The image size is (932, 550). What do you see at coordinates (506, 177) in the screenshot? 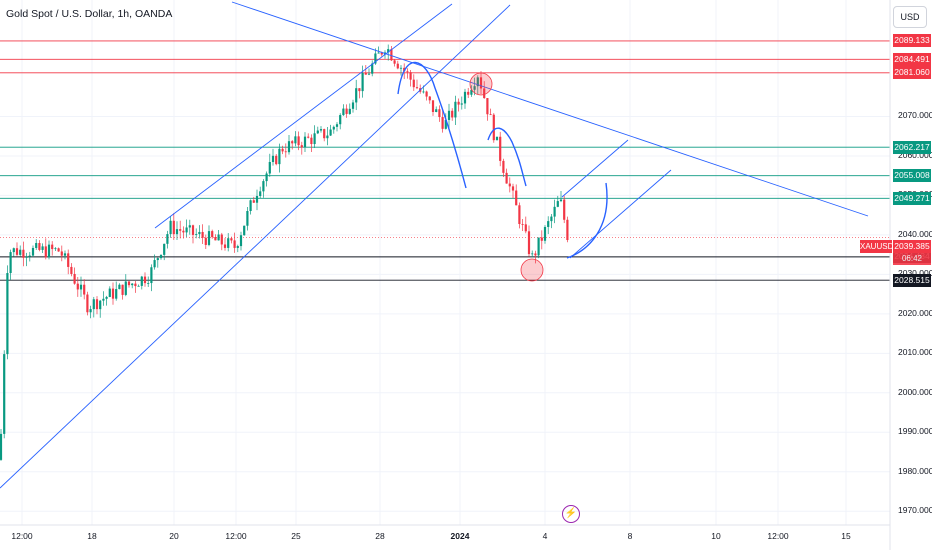
I see `highlight-circles` at bounding box center [506, 177].